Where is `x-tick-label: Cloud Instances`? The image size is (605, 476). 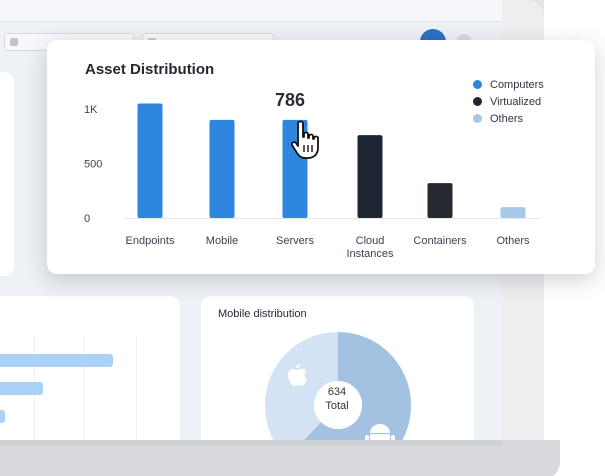 x-tick-label: Cloud Instances is located at coordinates (370, 247).